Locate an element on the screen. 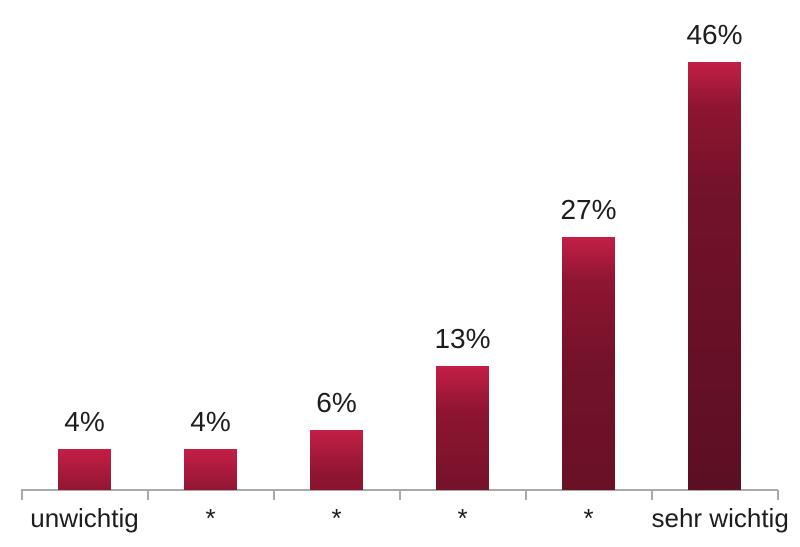  bar-column: 13% is located at coordinates (463, 406).